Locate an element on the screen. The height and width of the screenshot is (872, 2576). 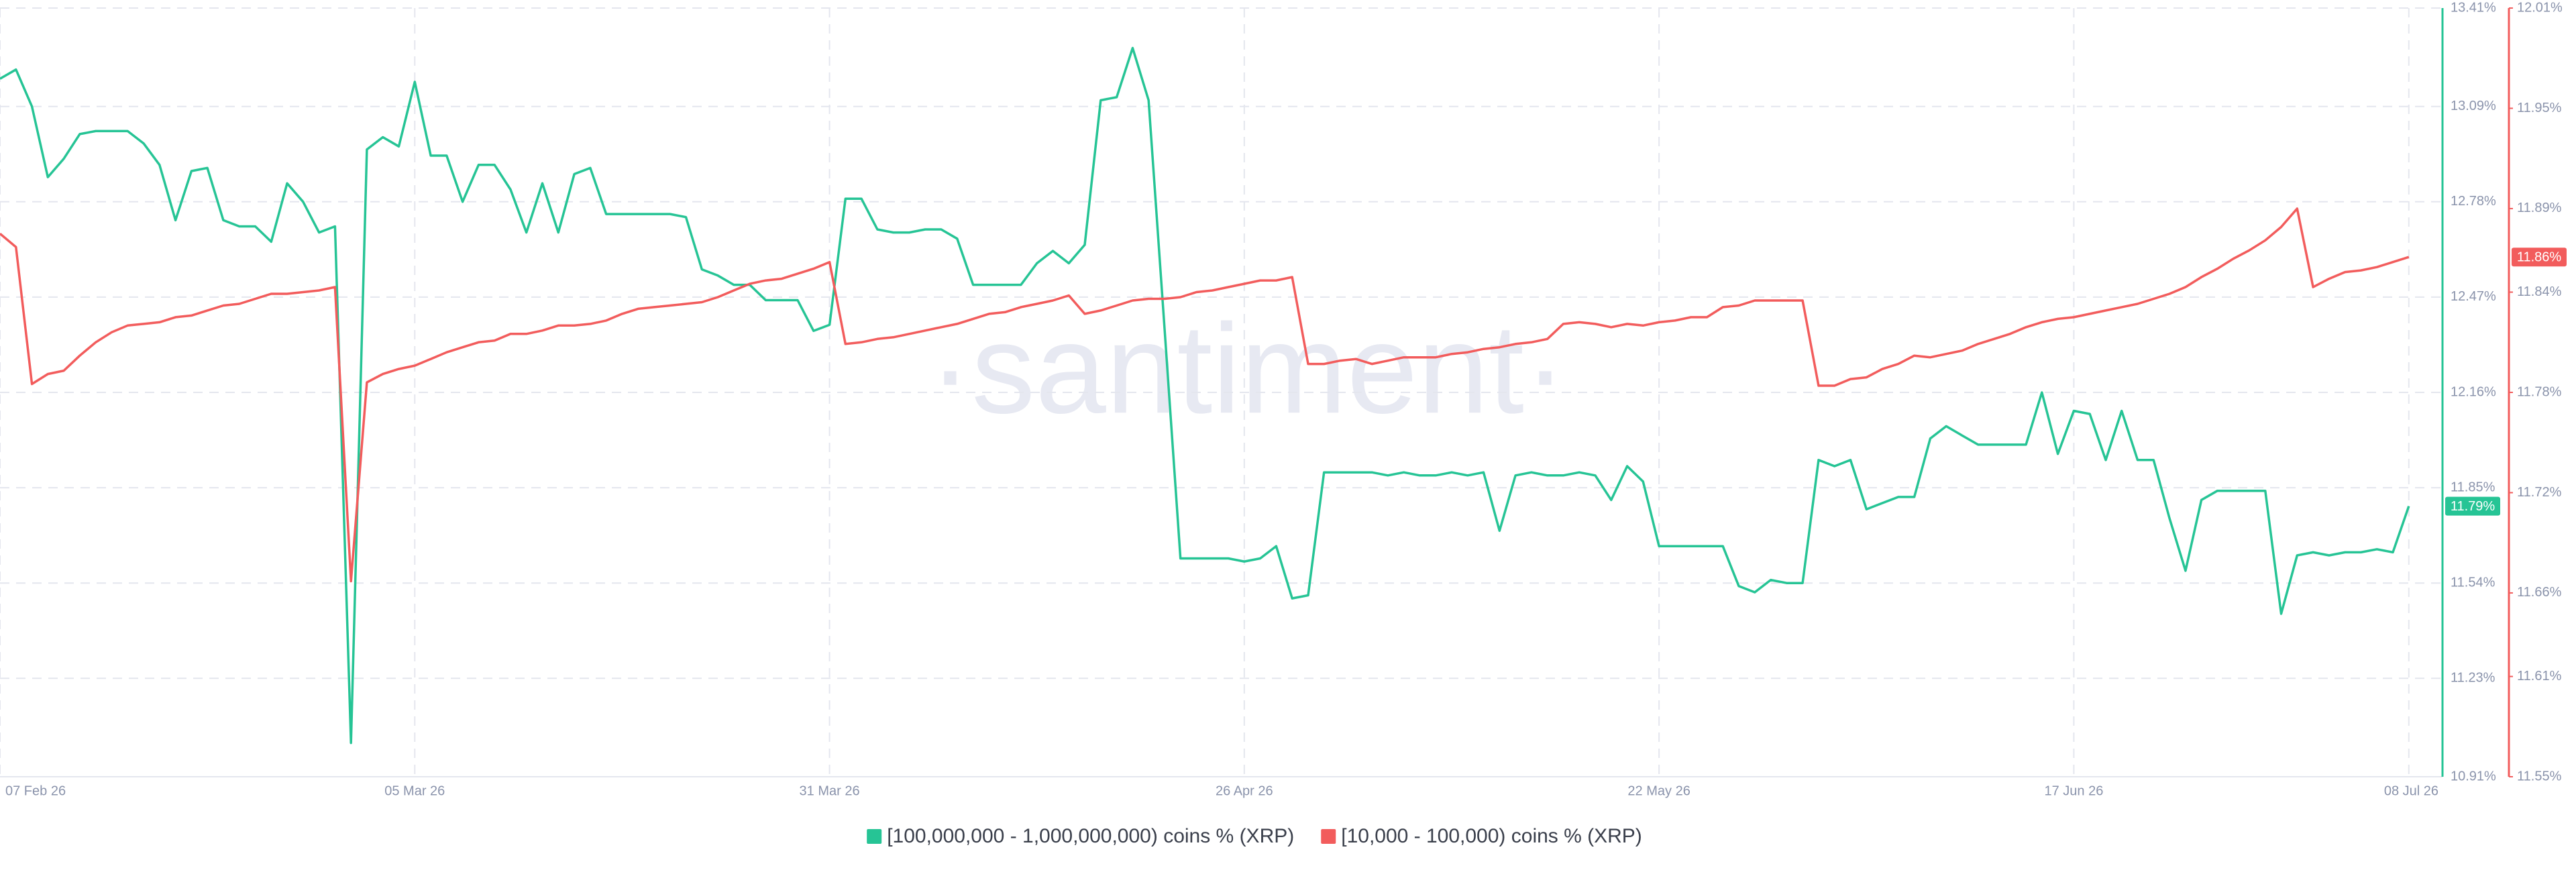
x-tick-label: 31 Mar 26 is located at coordinates (830, 790).